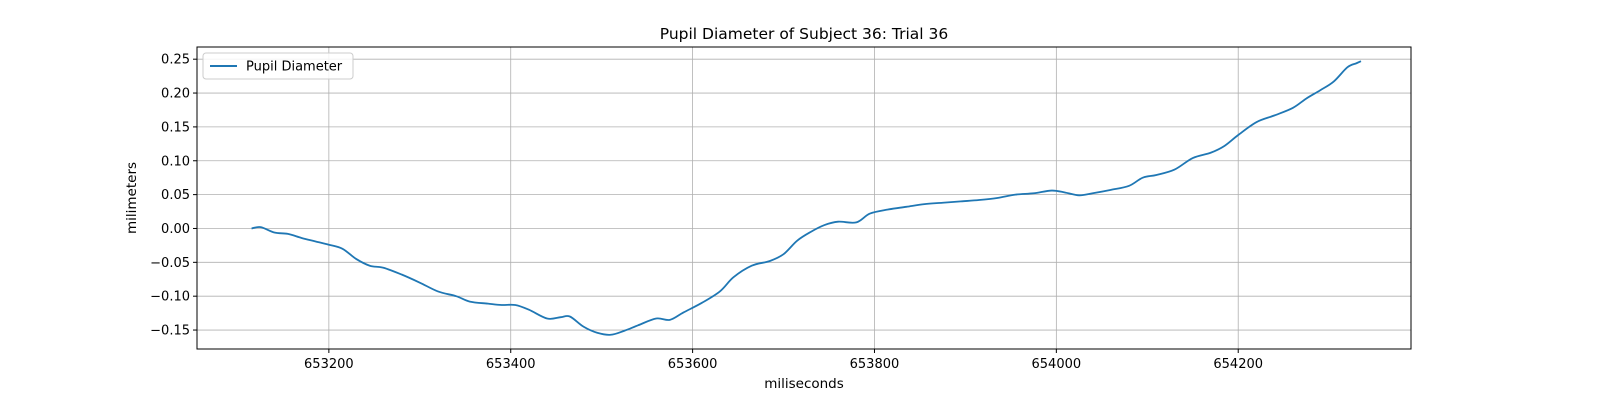  I want to click on x-tick-label: 653600, so click(693, 364).